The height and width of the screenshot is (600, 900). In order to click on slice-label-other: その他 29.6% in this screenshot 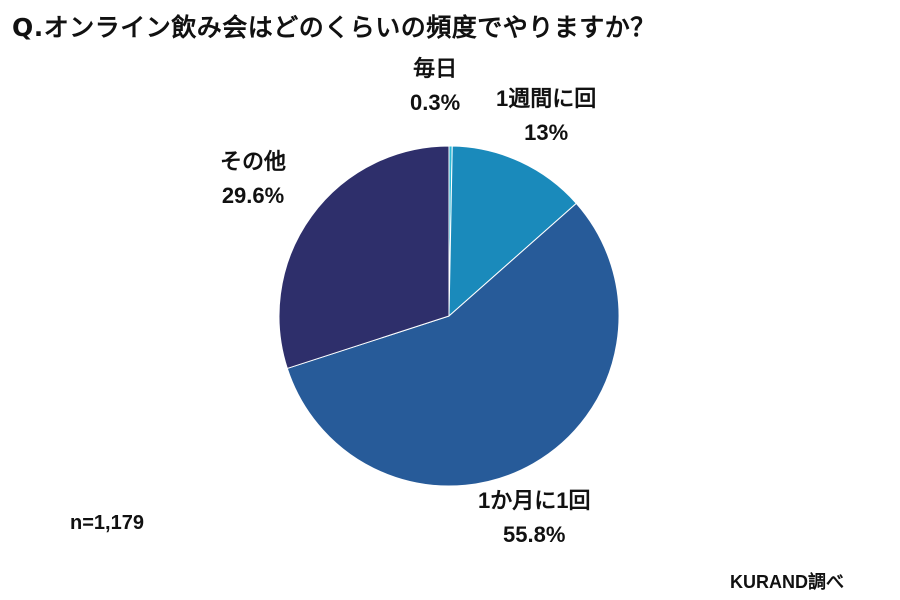, I will do `click(253, 179)`.